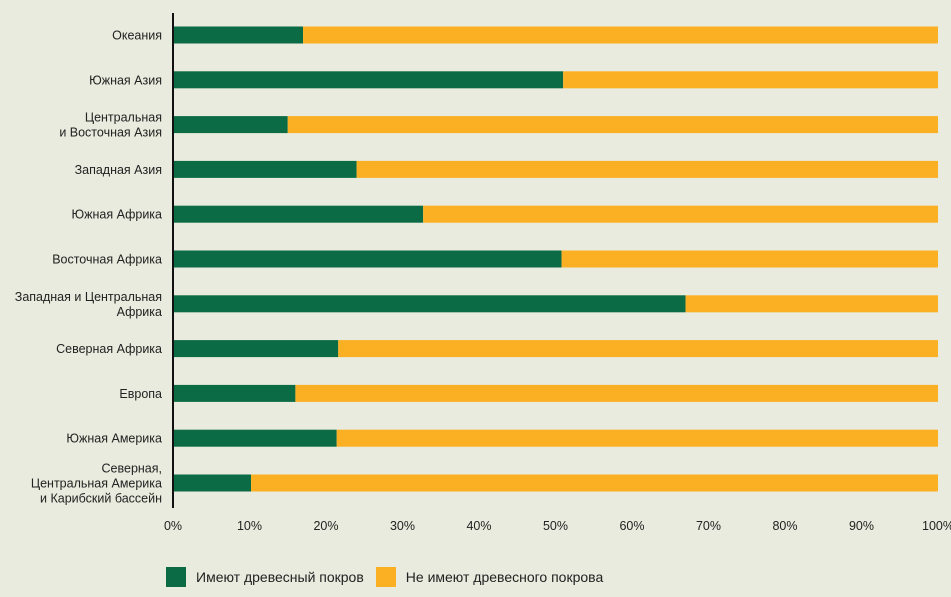 This screenshot has height=597, width=951. I want to click on x-tick-label: 90%, so click(861, 526).